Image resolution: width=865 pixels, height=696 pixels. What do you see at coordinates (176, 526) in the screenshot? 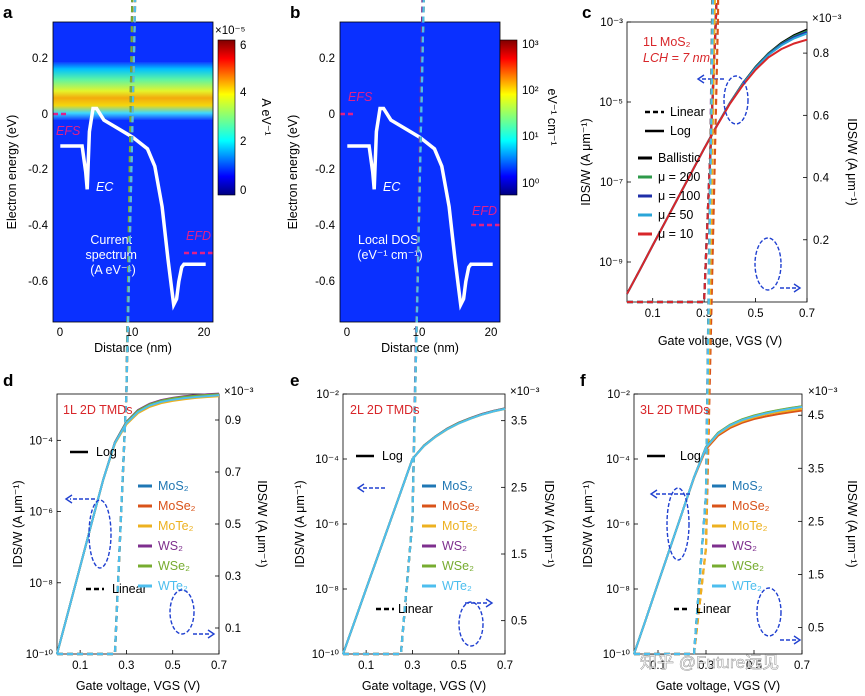
I see `legend-label-d-2: MoTe₂` at bounding box center [176, 526].